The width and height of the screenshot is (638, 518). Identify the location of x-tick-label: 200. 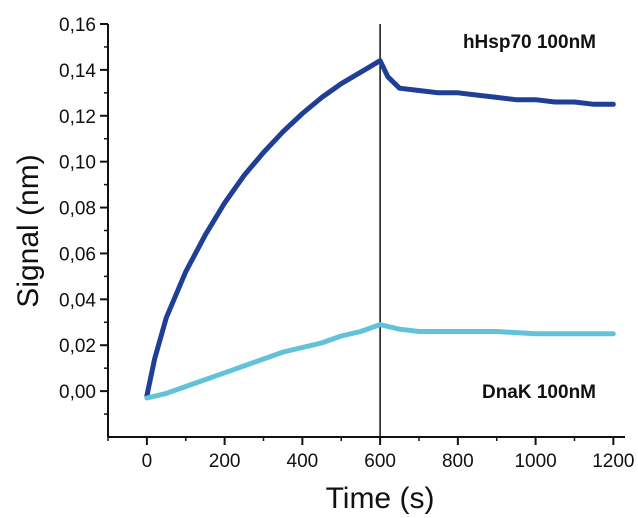
(225, 461).